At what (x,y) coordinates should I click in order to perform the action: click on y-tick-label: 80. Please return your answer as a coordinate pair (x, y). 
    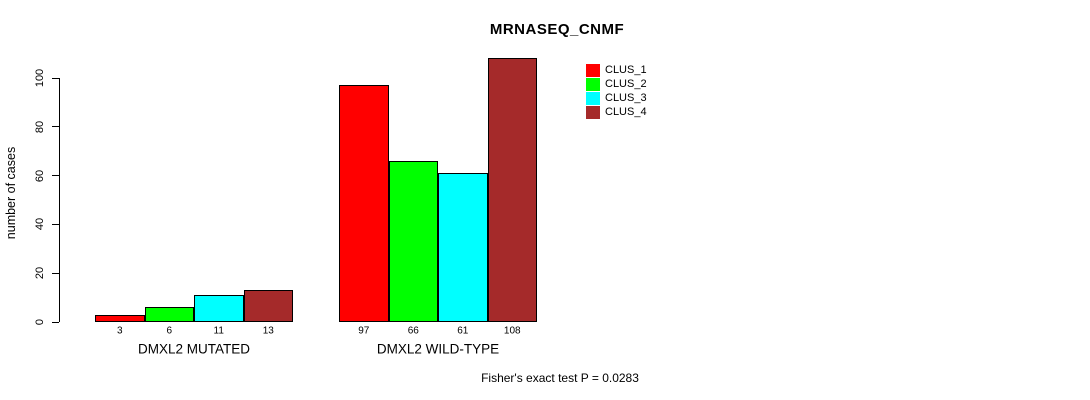
    Looking at the image, I should click on (40, 126).